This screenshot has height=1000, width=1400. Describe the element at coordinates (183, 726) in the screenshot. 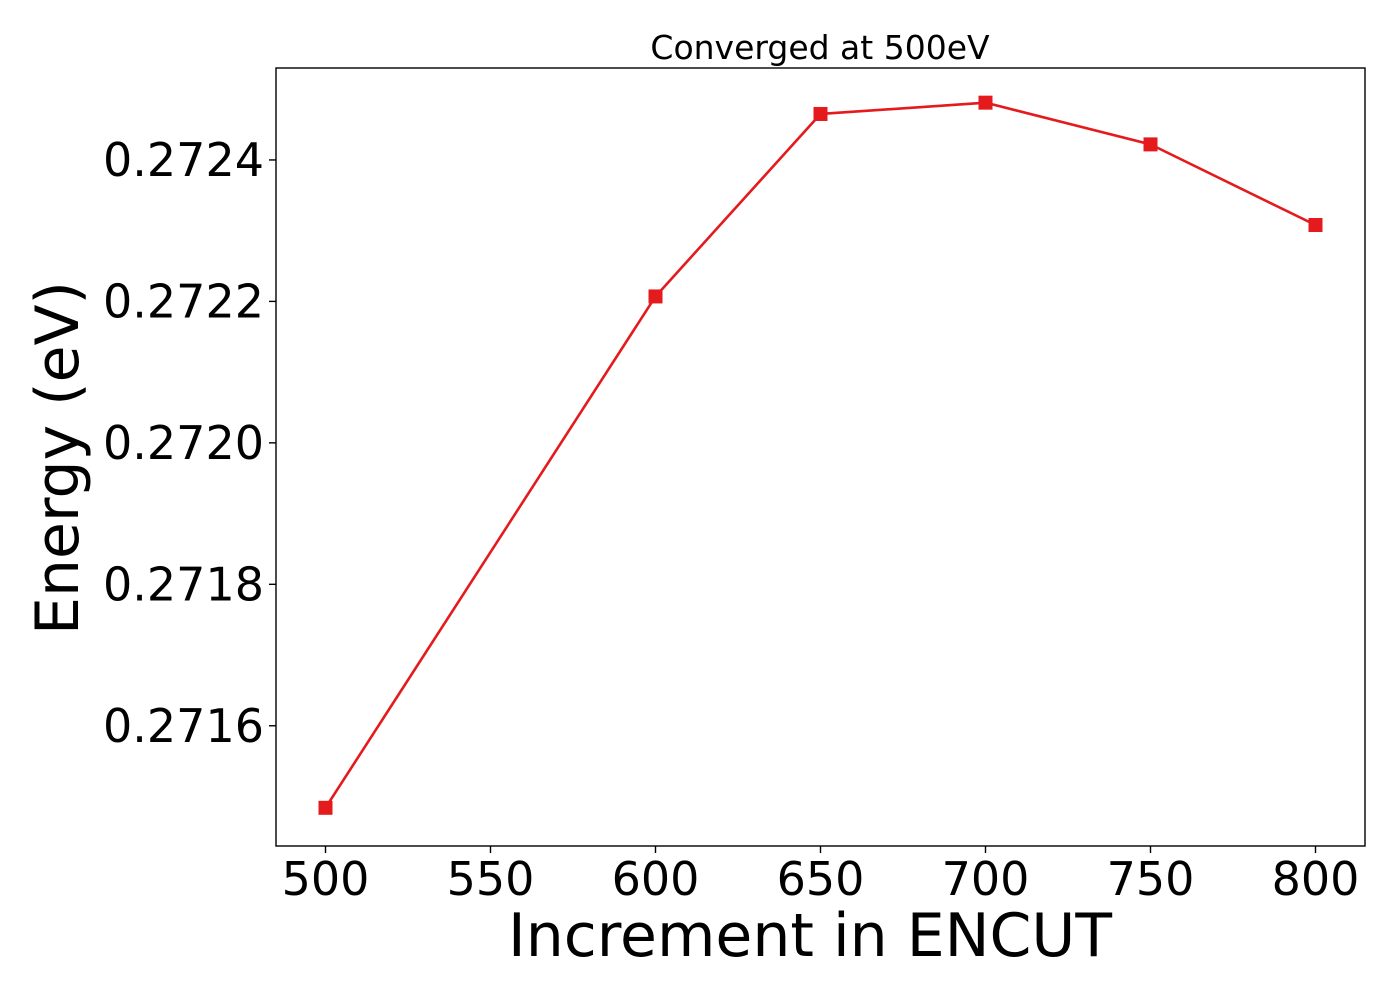

I see `y-tick-label: 0.2716` at that location.